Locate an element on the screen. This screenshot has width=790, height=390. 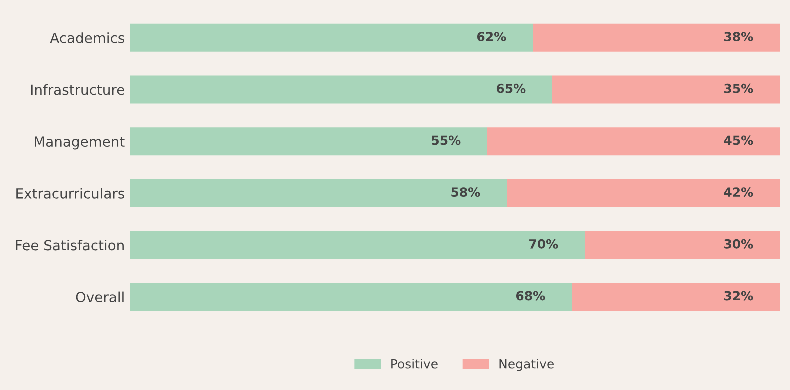
data-label: 32% is located at coordinates (739, 296).